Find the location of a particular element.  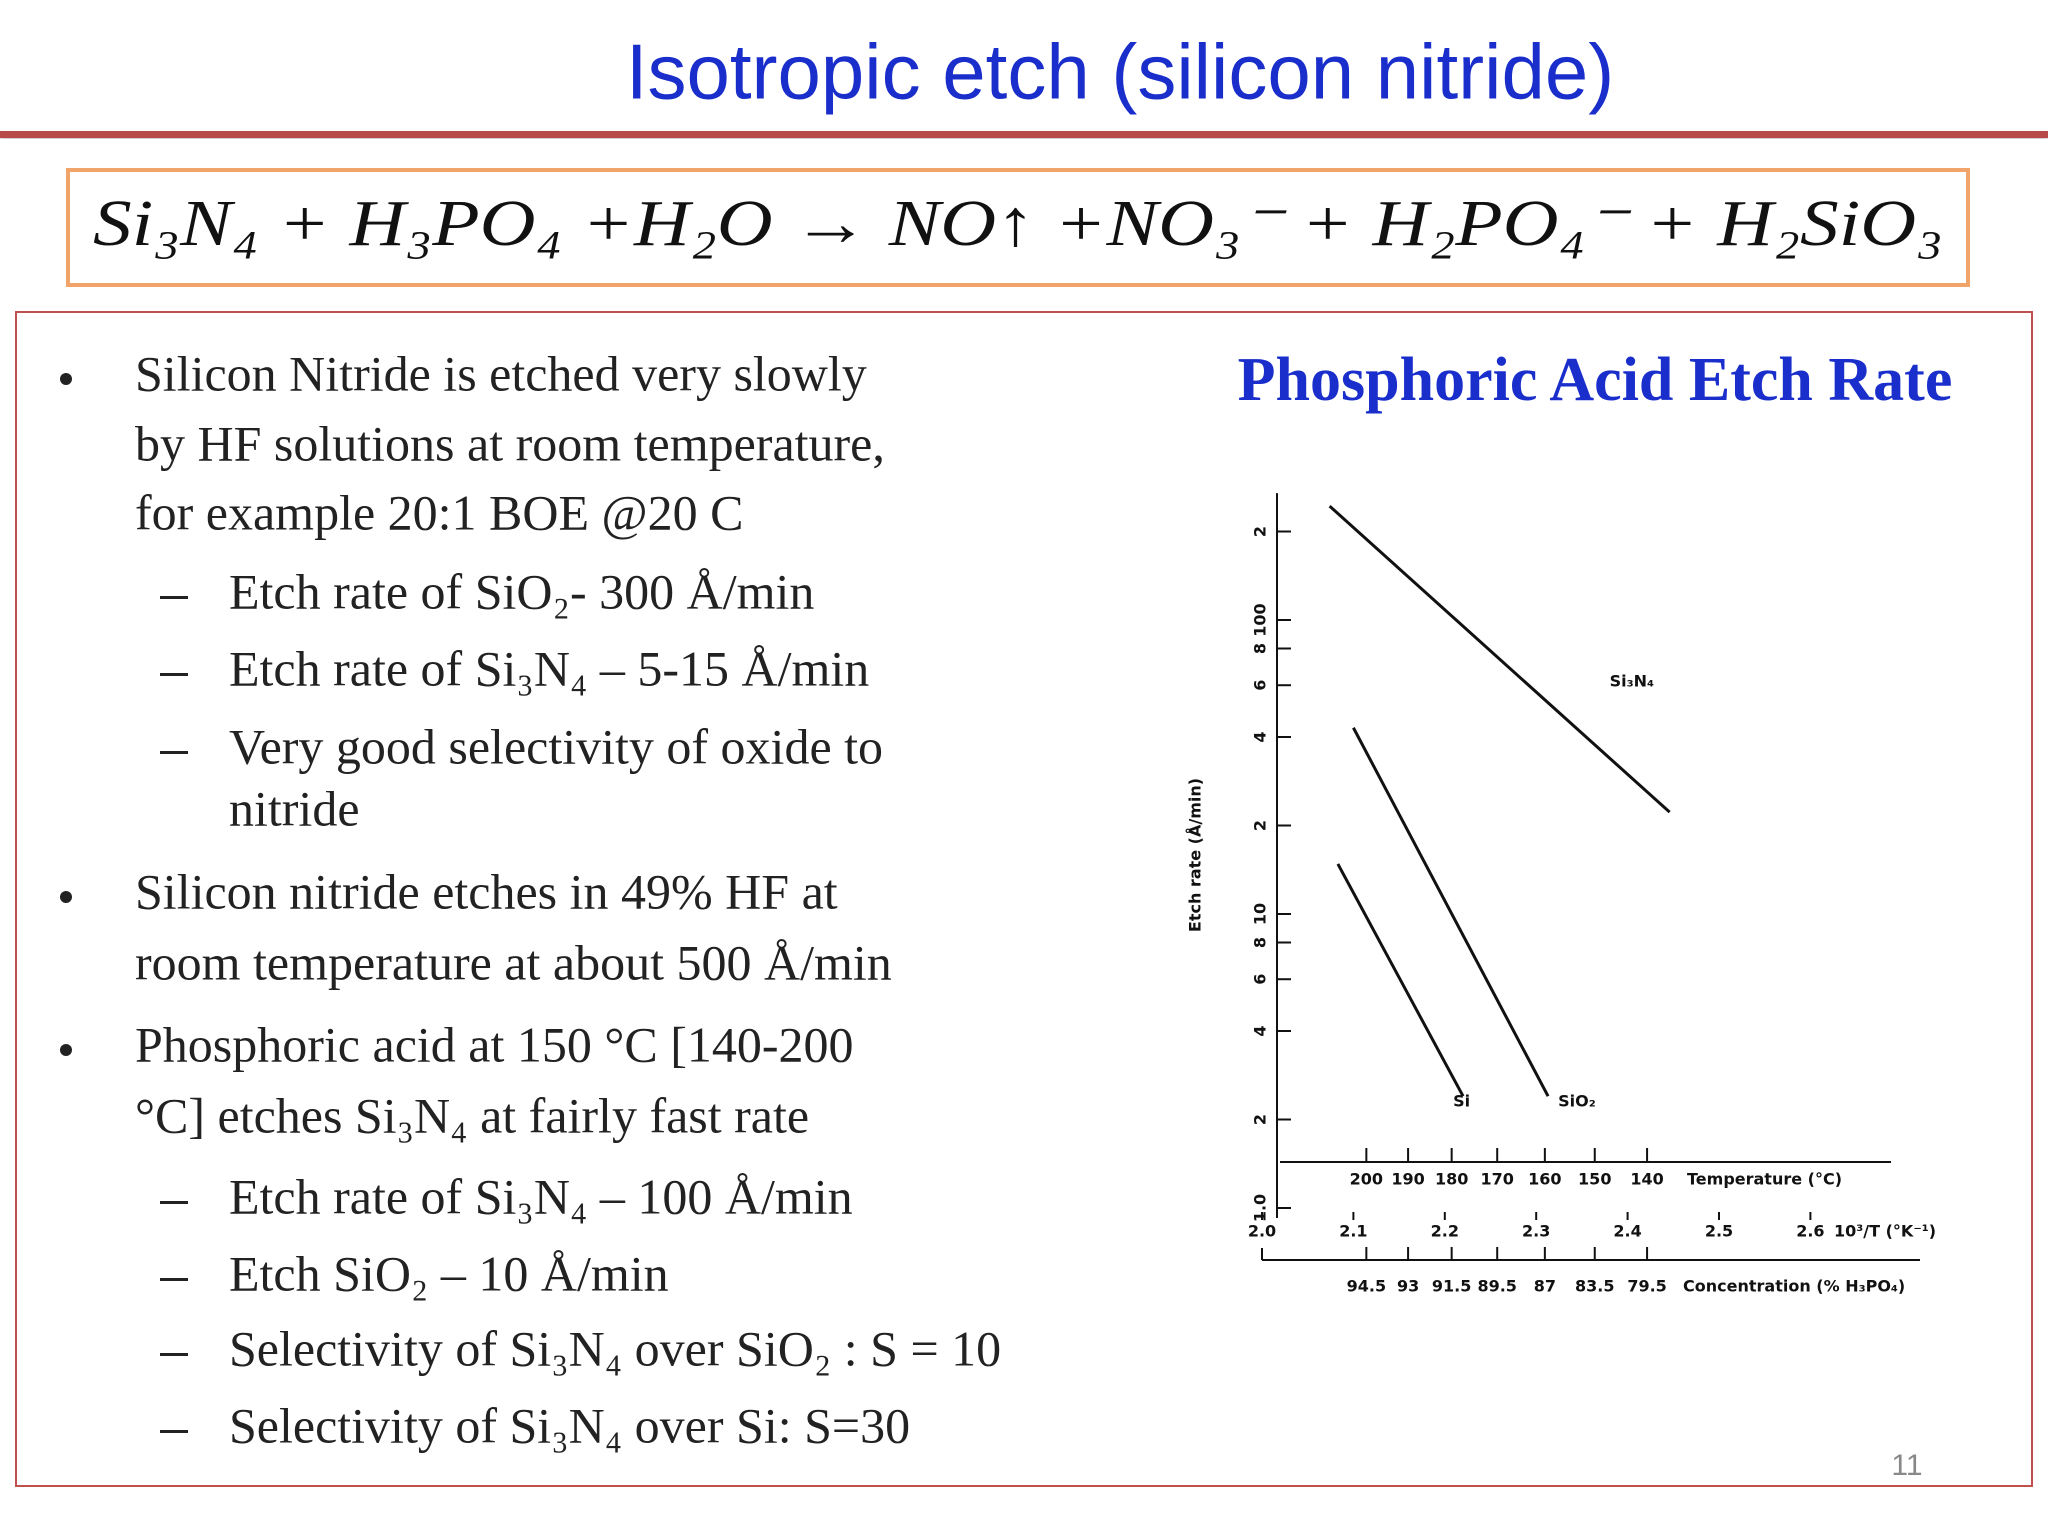

y-axis-label: Etch rate (Å/min) is located at coordinates (1195, 855).